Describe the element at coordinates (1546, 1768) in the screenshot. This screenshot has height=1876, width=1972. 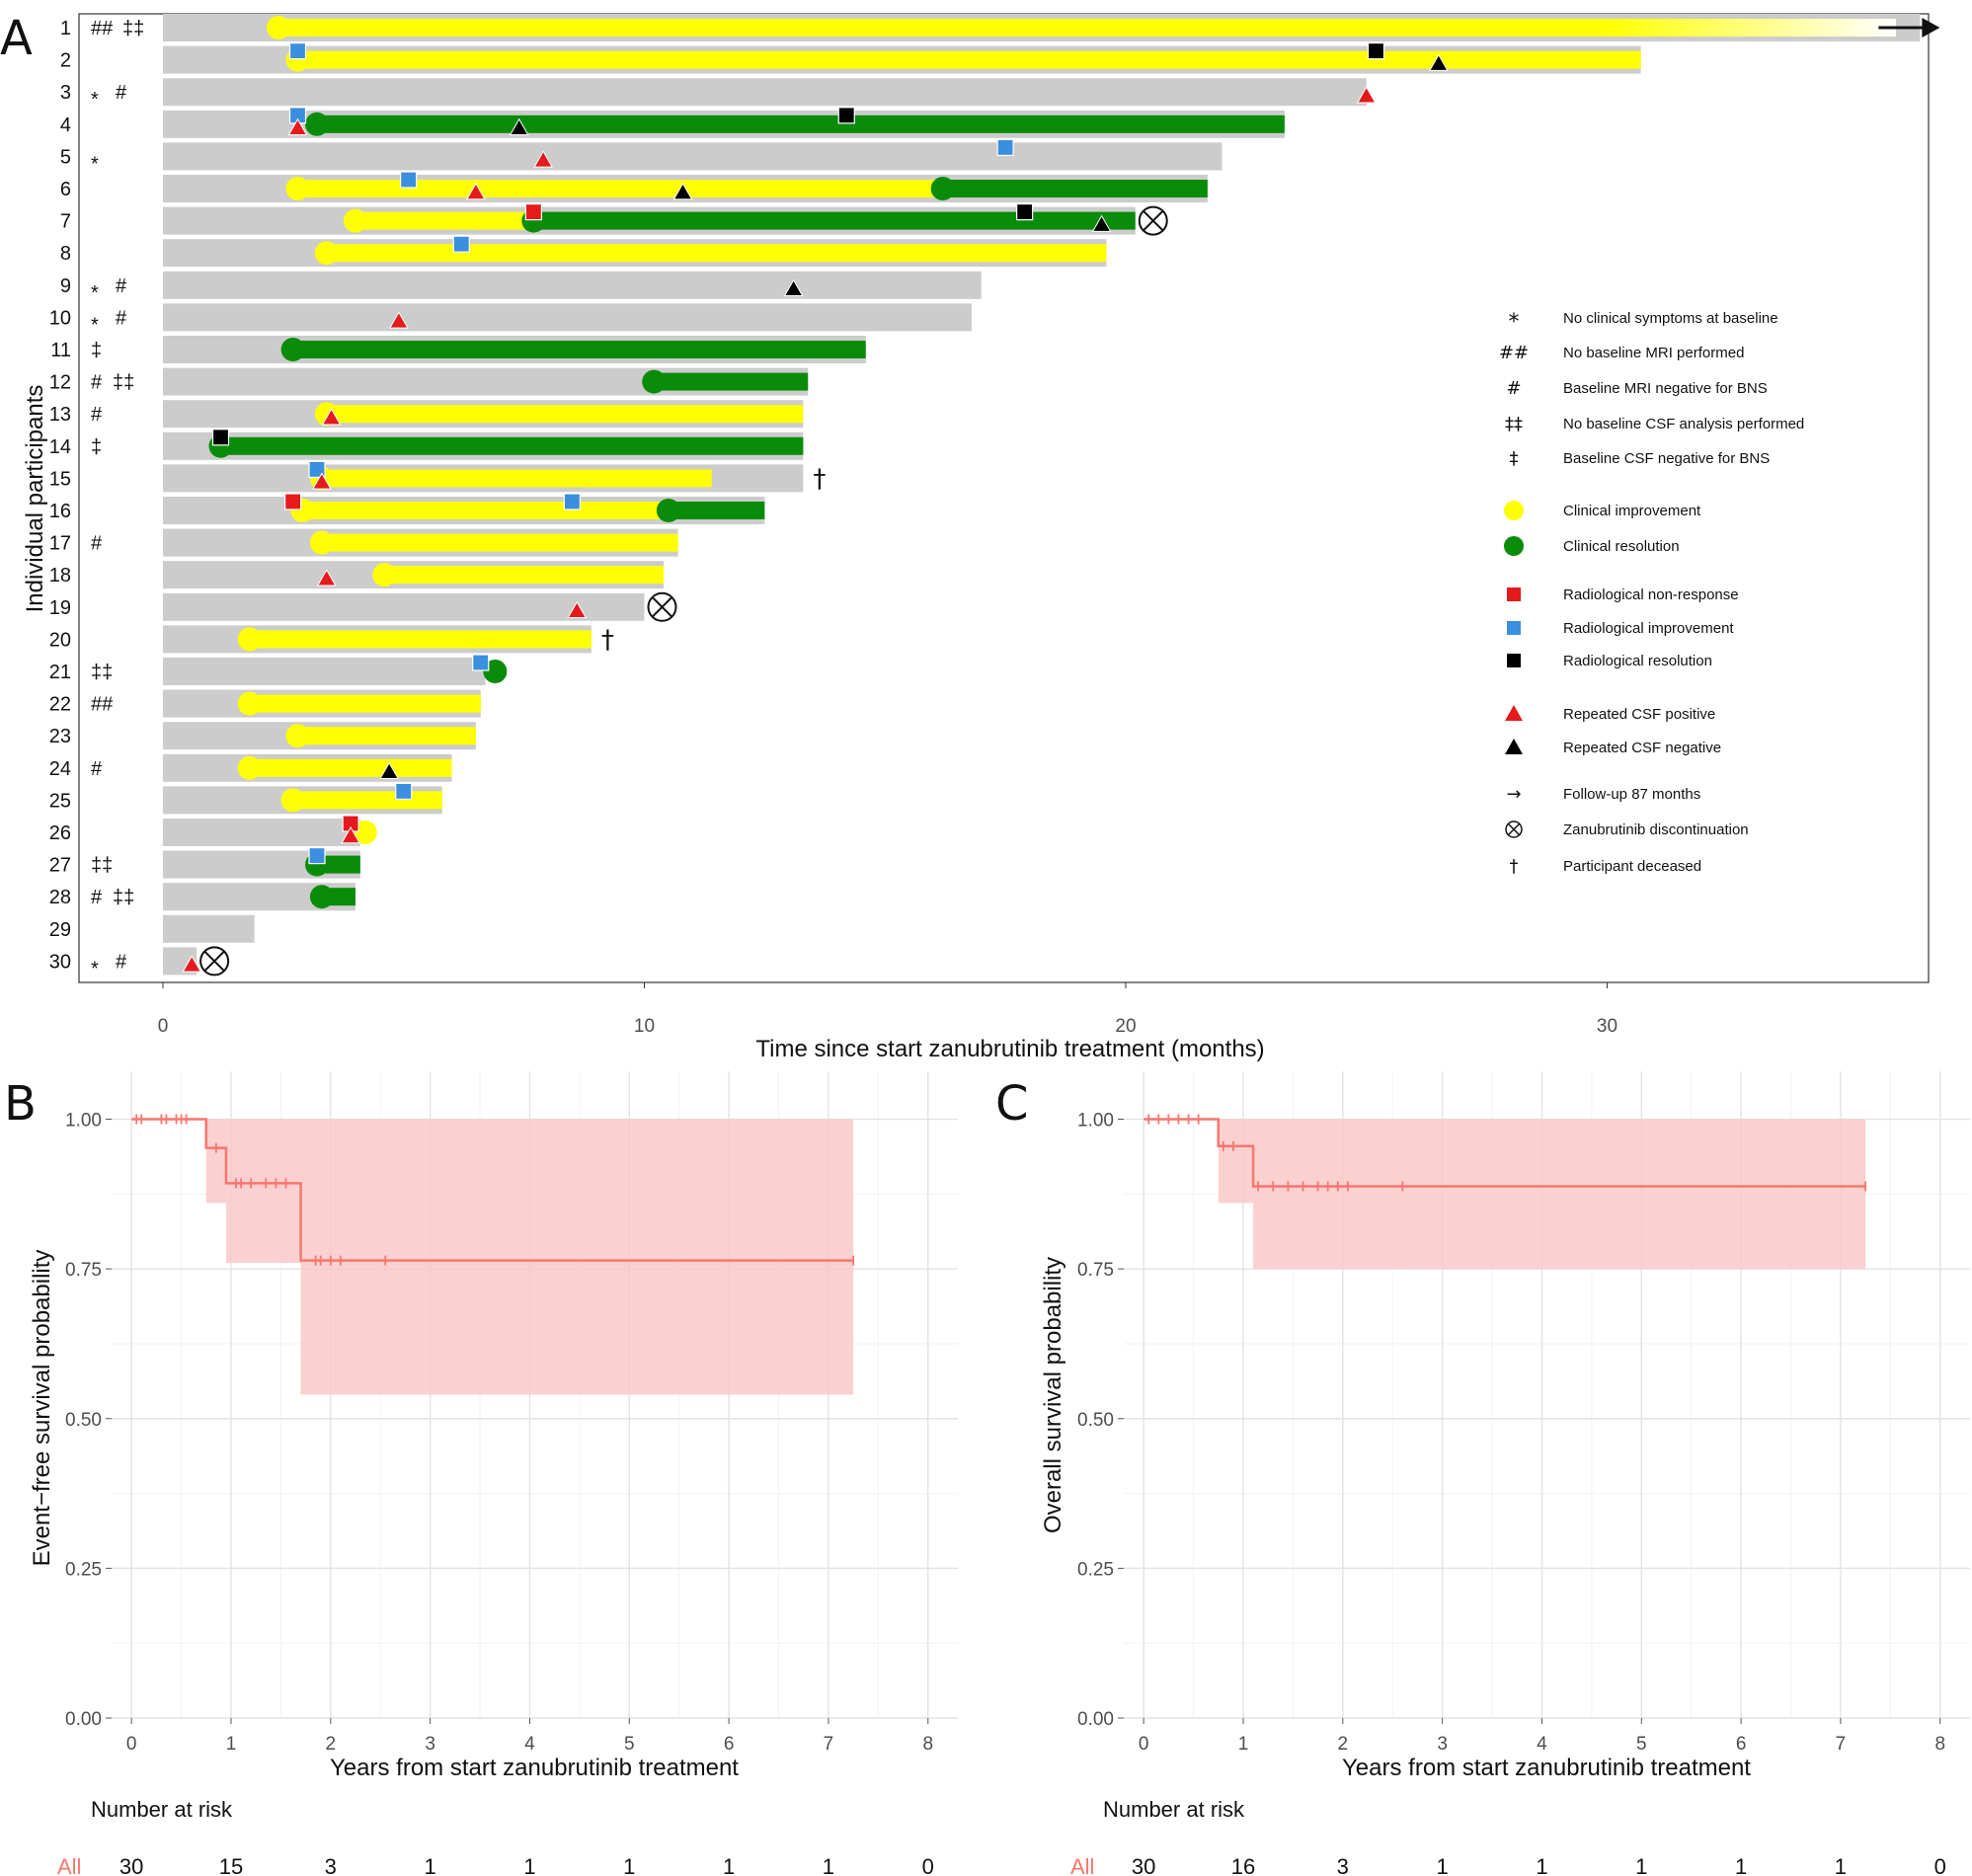
I see `os-x-axis-title: Years from start zanubrutinib treatment` at that location.